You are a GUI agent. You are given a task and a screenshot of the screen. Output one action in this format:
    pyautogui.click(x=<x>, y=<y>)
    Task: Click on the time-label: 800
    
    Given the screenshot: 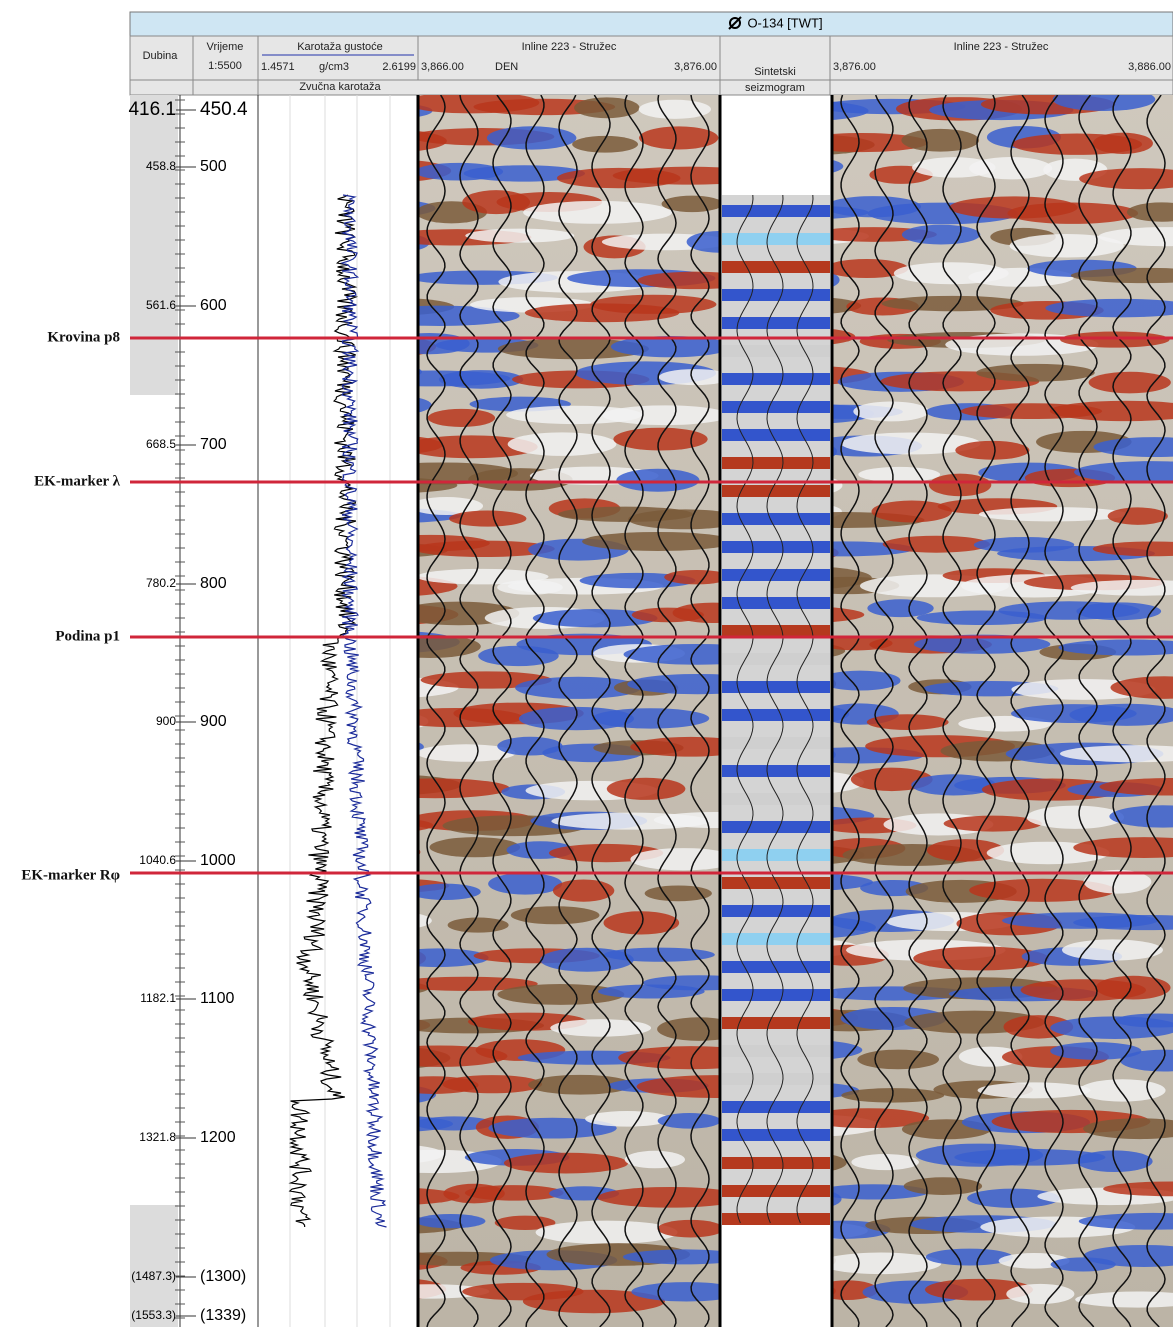 What is the action you would take?
    pyautogui.click(x=213, y=583)
    